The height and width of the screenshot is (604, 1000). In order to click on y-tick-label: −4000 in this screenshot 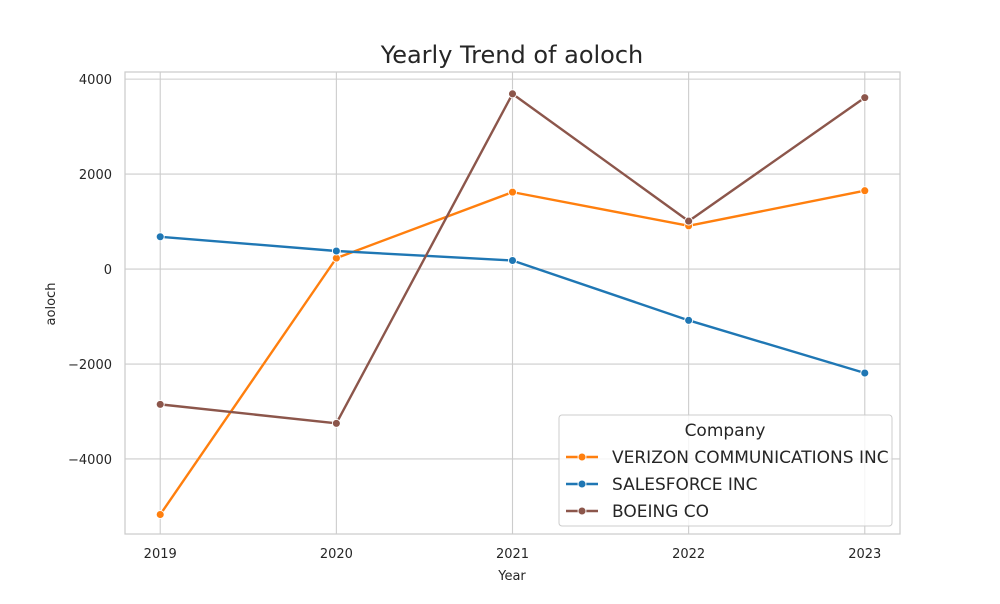, I will do `click(90, 460)`.